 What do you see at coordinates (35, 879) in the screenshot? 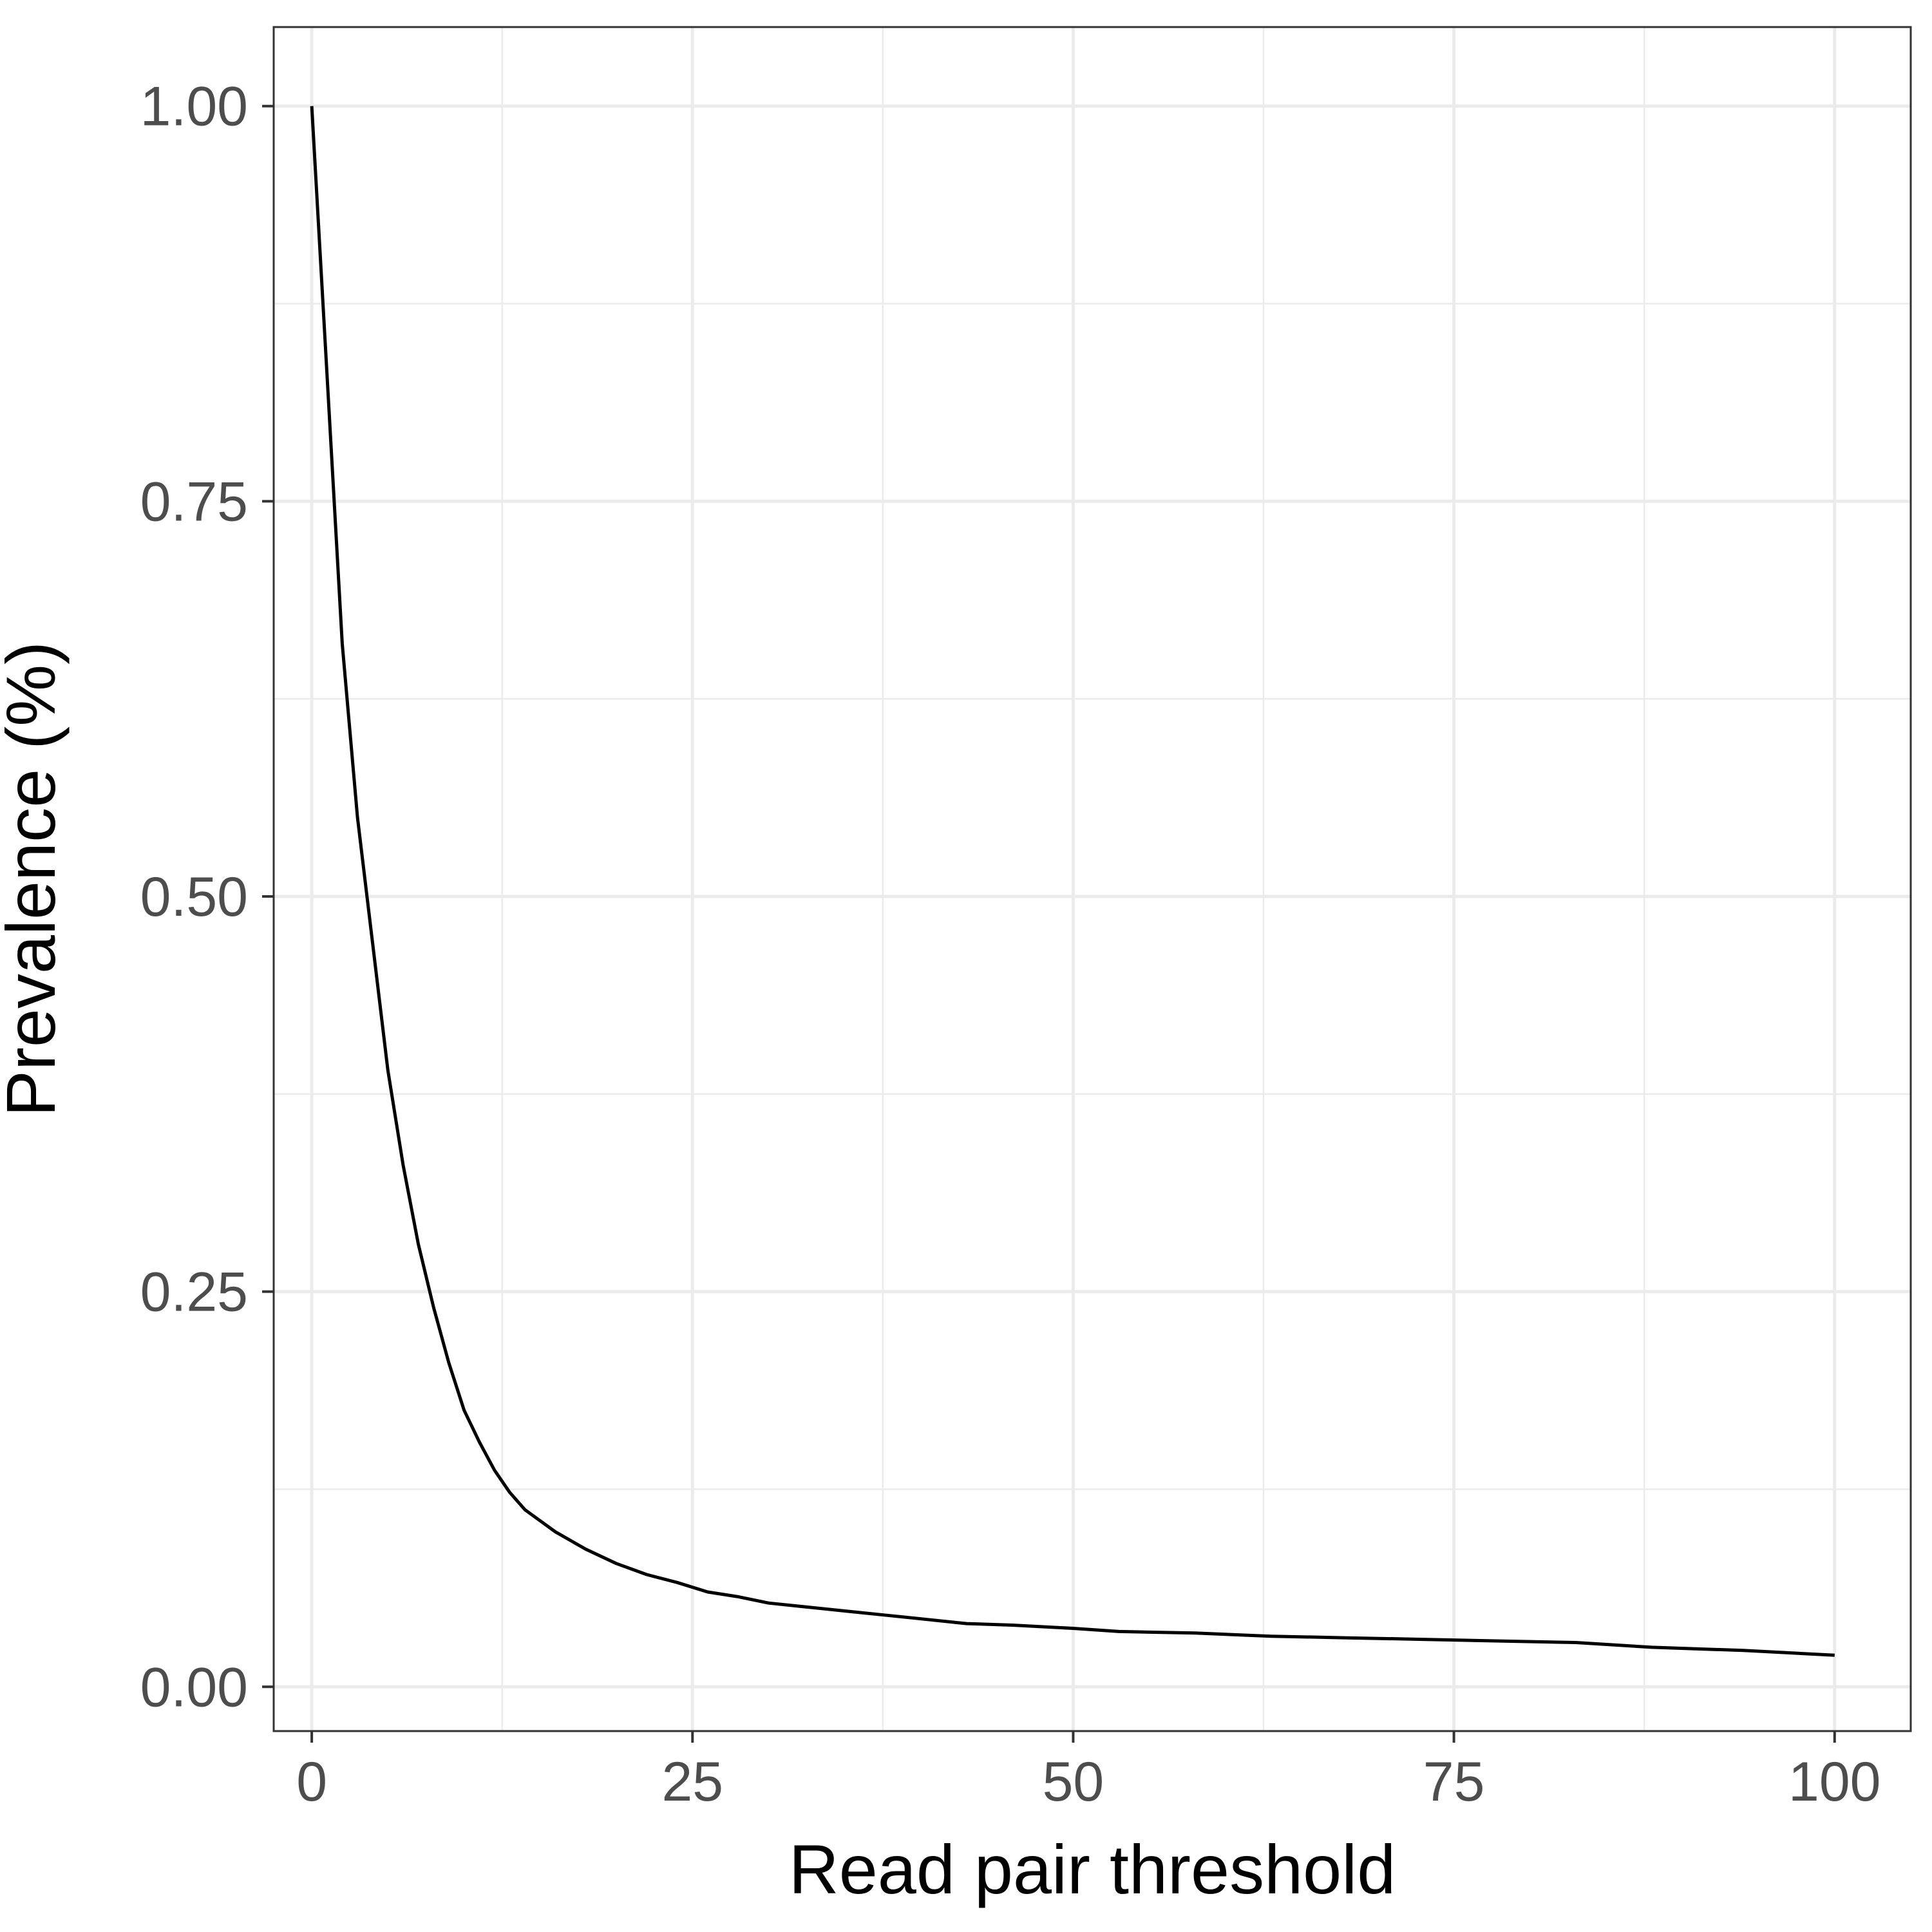
I see `y-axis-title: Prevalence (%)` at bounding box center [35, 879].